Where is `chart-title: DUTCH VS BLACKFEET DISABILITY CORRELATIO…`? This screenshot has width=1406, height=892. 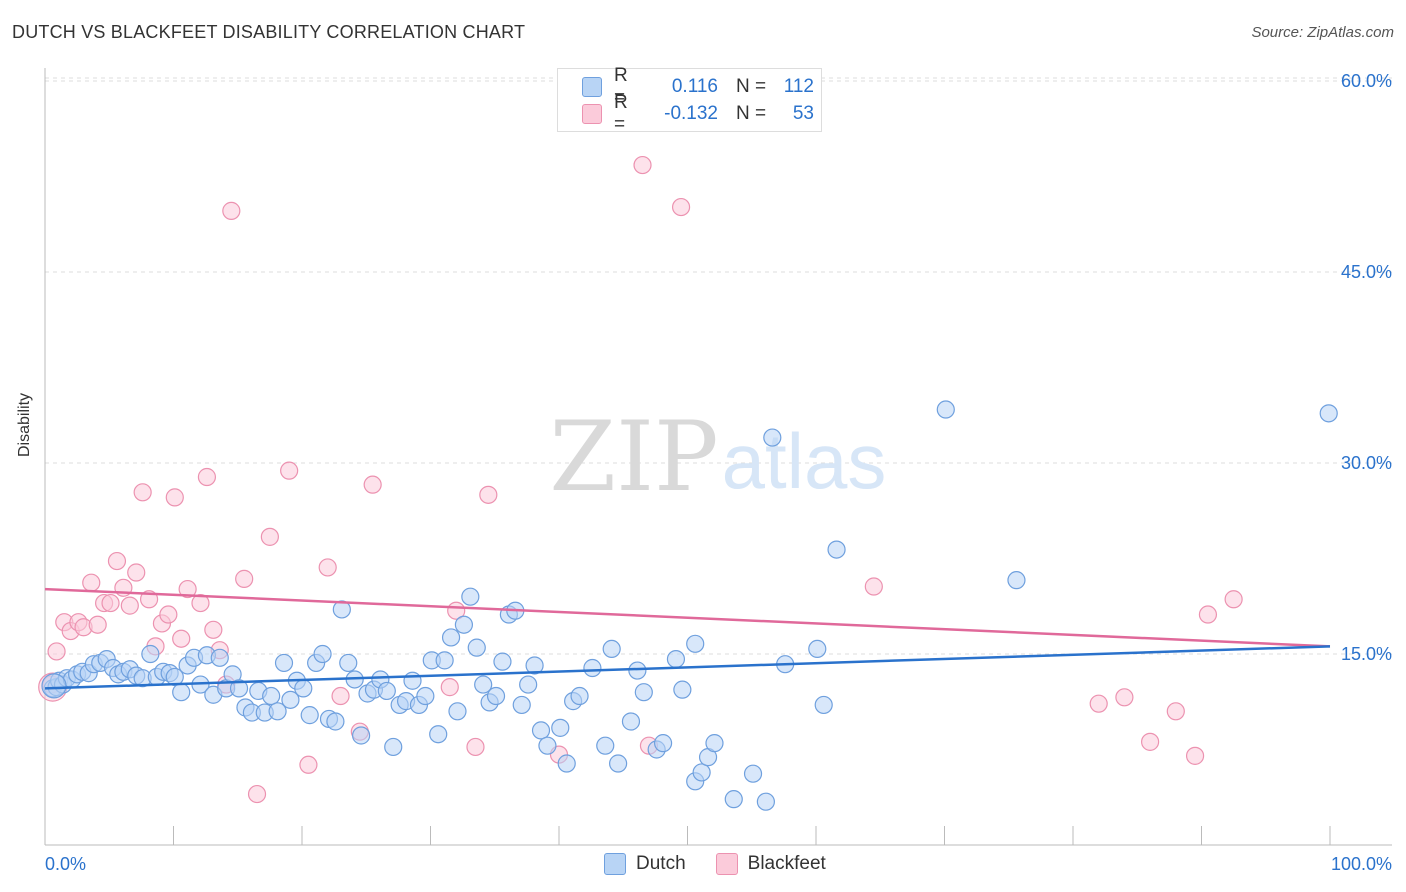
chart-title: DUTCH VS BLACKFEET DISABILITY CORRELATIO… is located at coordinates (269, 32).